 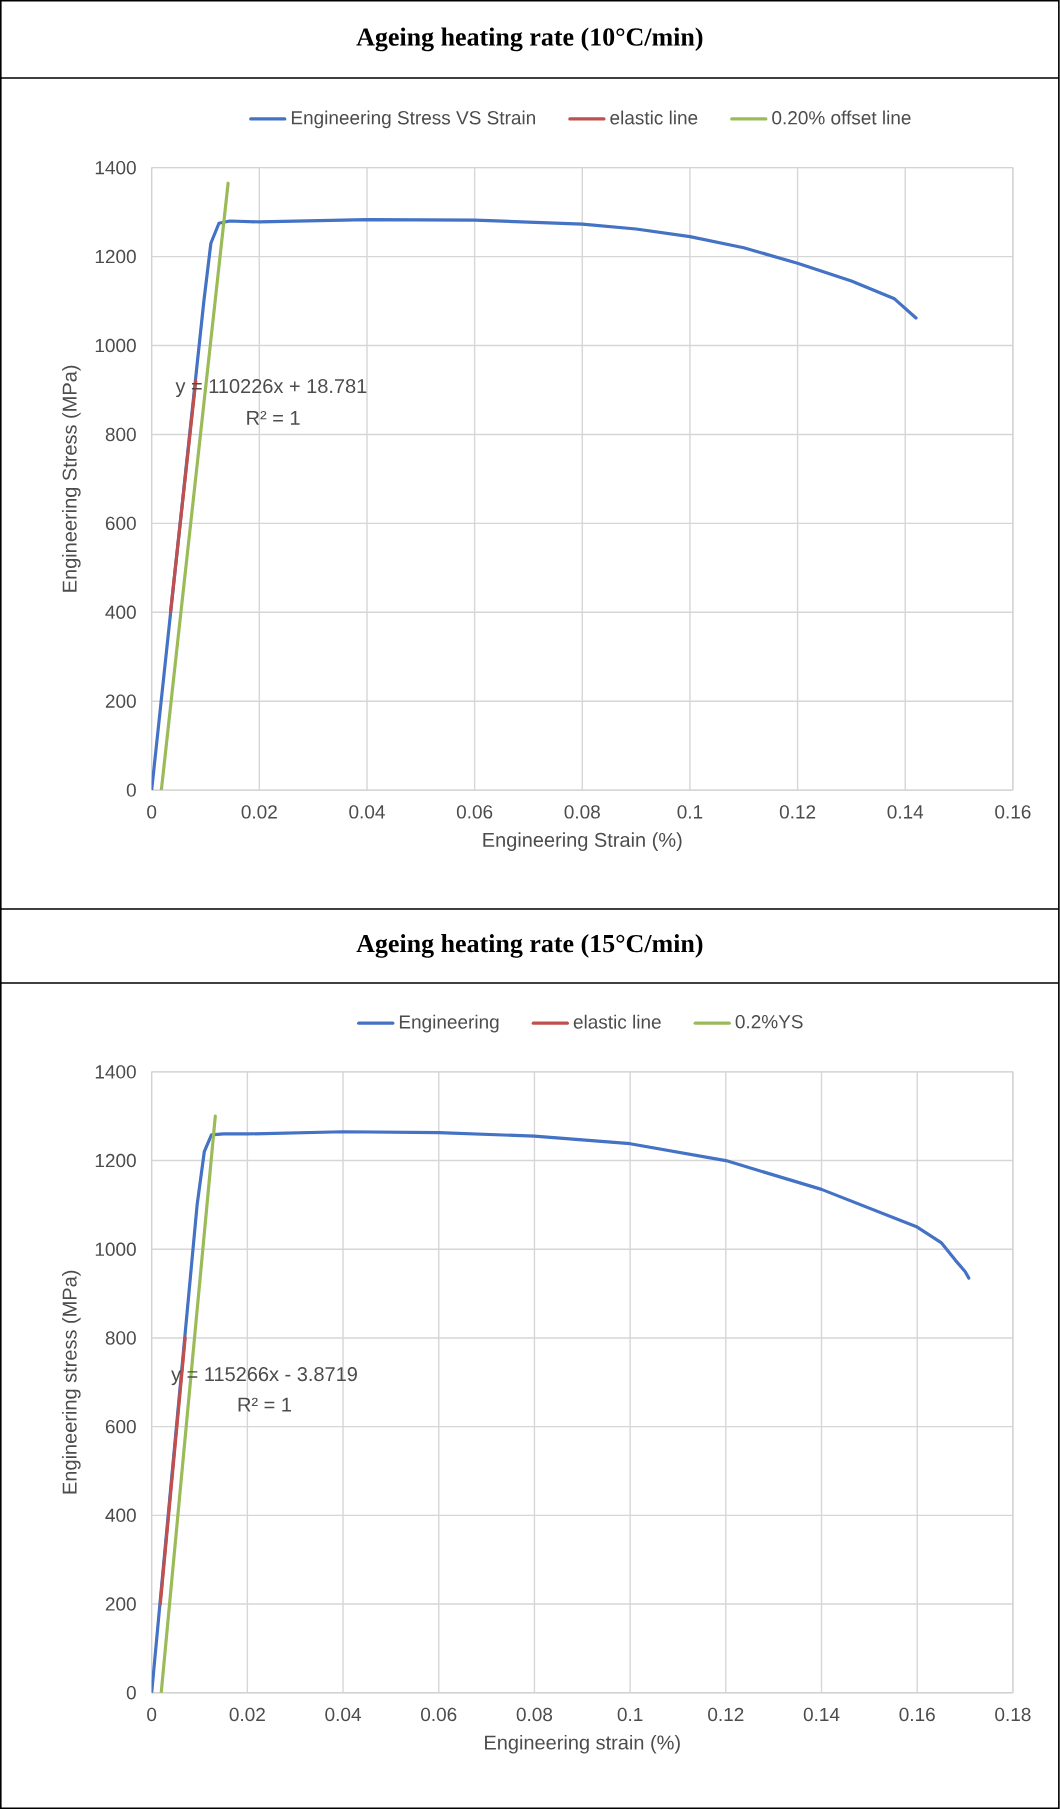 I want to click on chart-title: Ageing heating rate (10°C/min), so click(x=529, y=39).